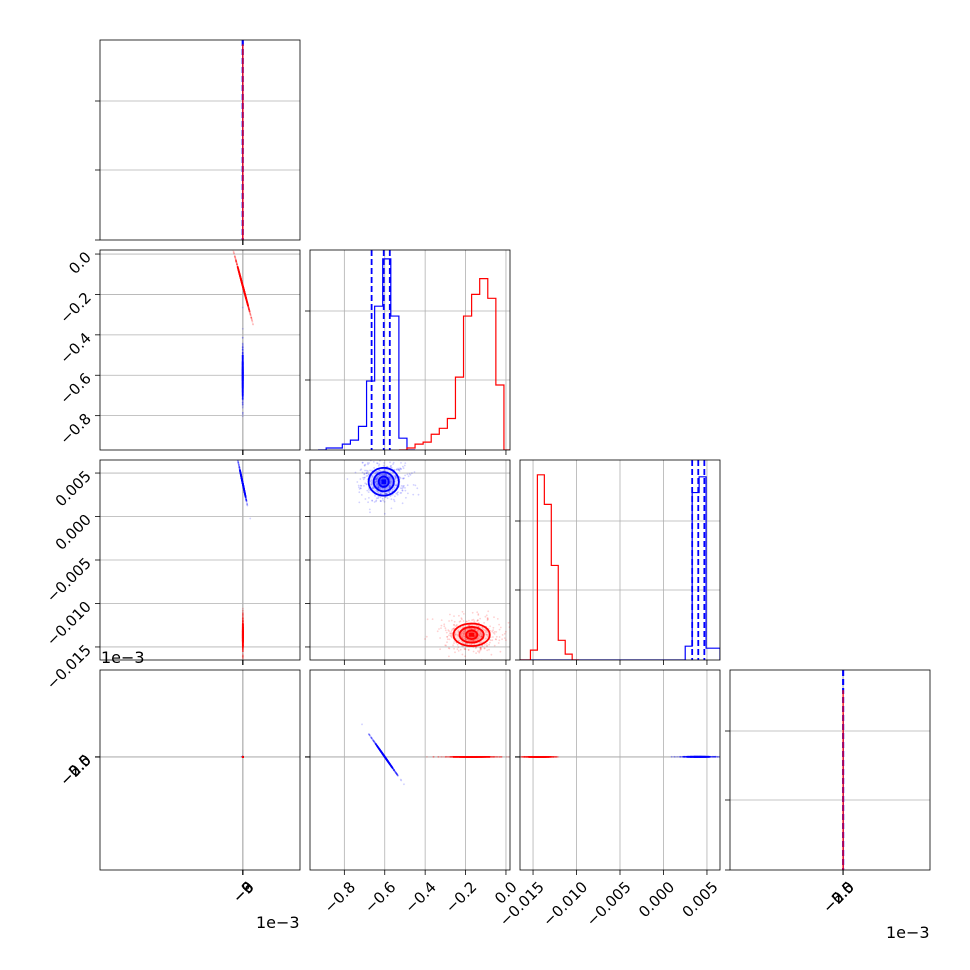 Image resolution: width=970 pixels, height=970 pixels. Describe the element at coordinates (454, 364) in the screenshot. I see `histogram-step-red` at that location.